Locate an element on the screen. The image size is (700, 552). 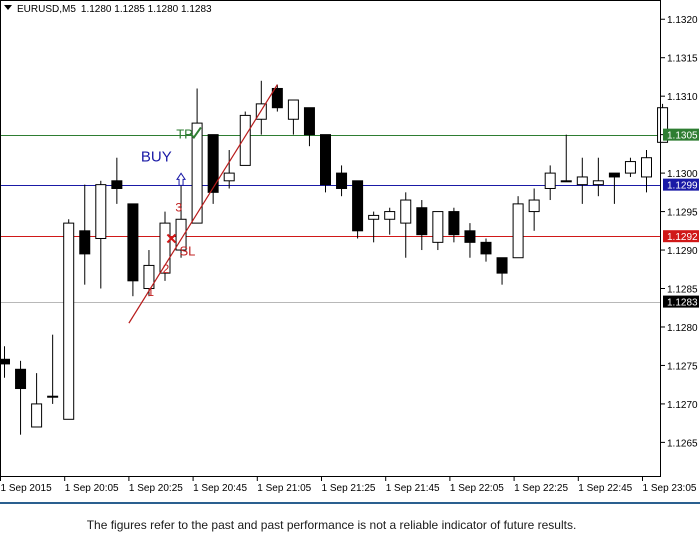
y-tick-label: 1.1310 is located at coordinates (682, 97).